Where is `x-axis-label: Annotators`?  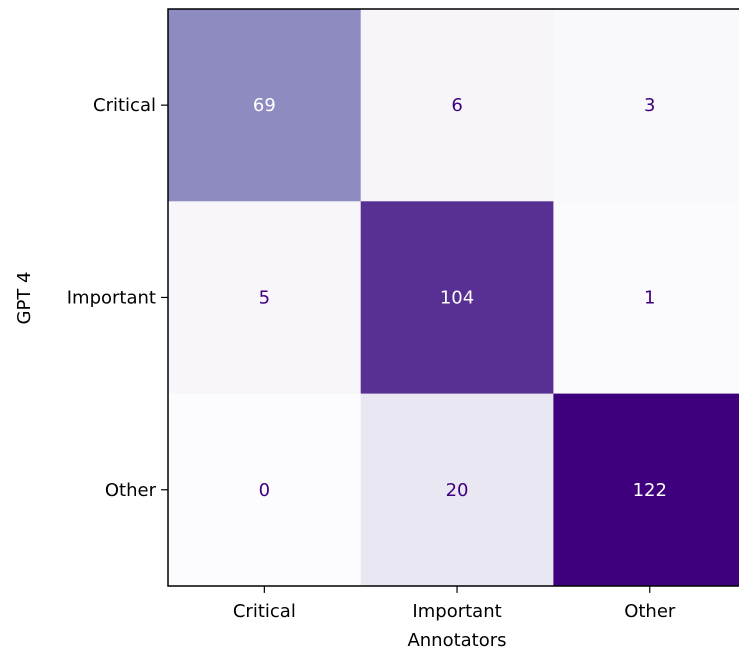 x-axis-label: Annotators is located at coordinates (456, 640).